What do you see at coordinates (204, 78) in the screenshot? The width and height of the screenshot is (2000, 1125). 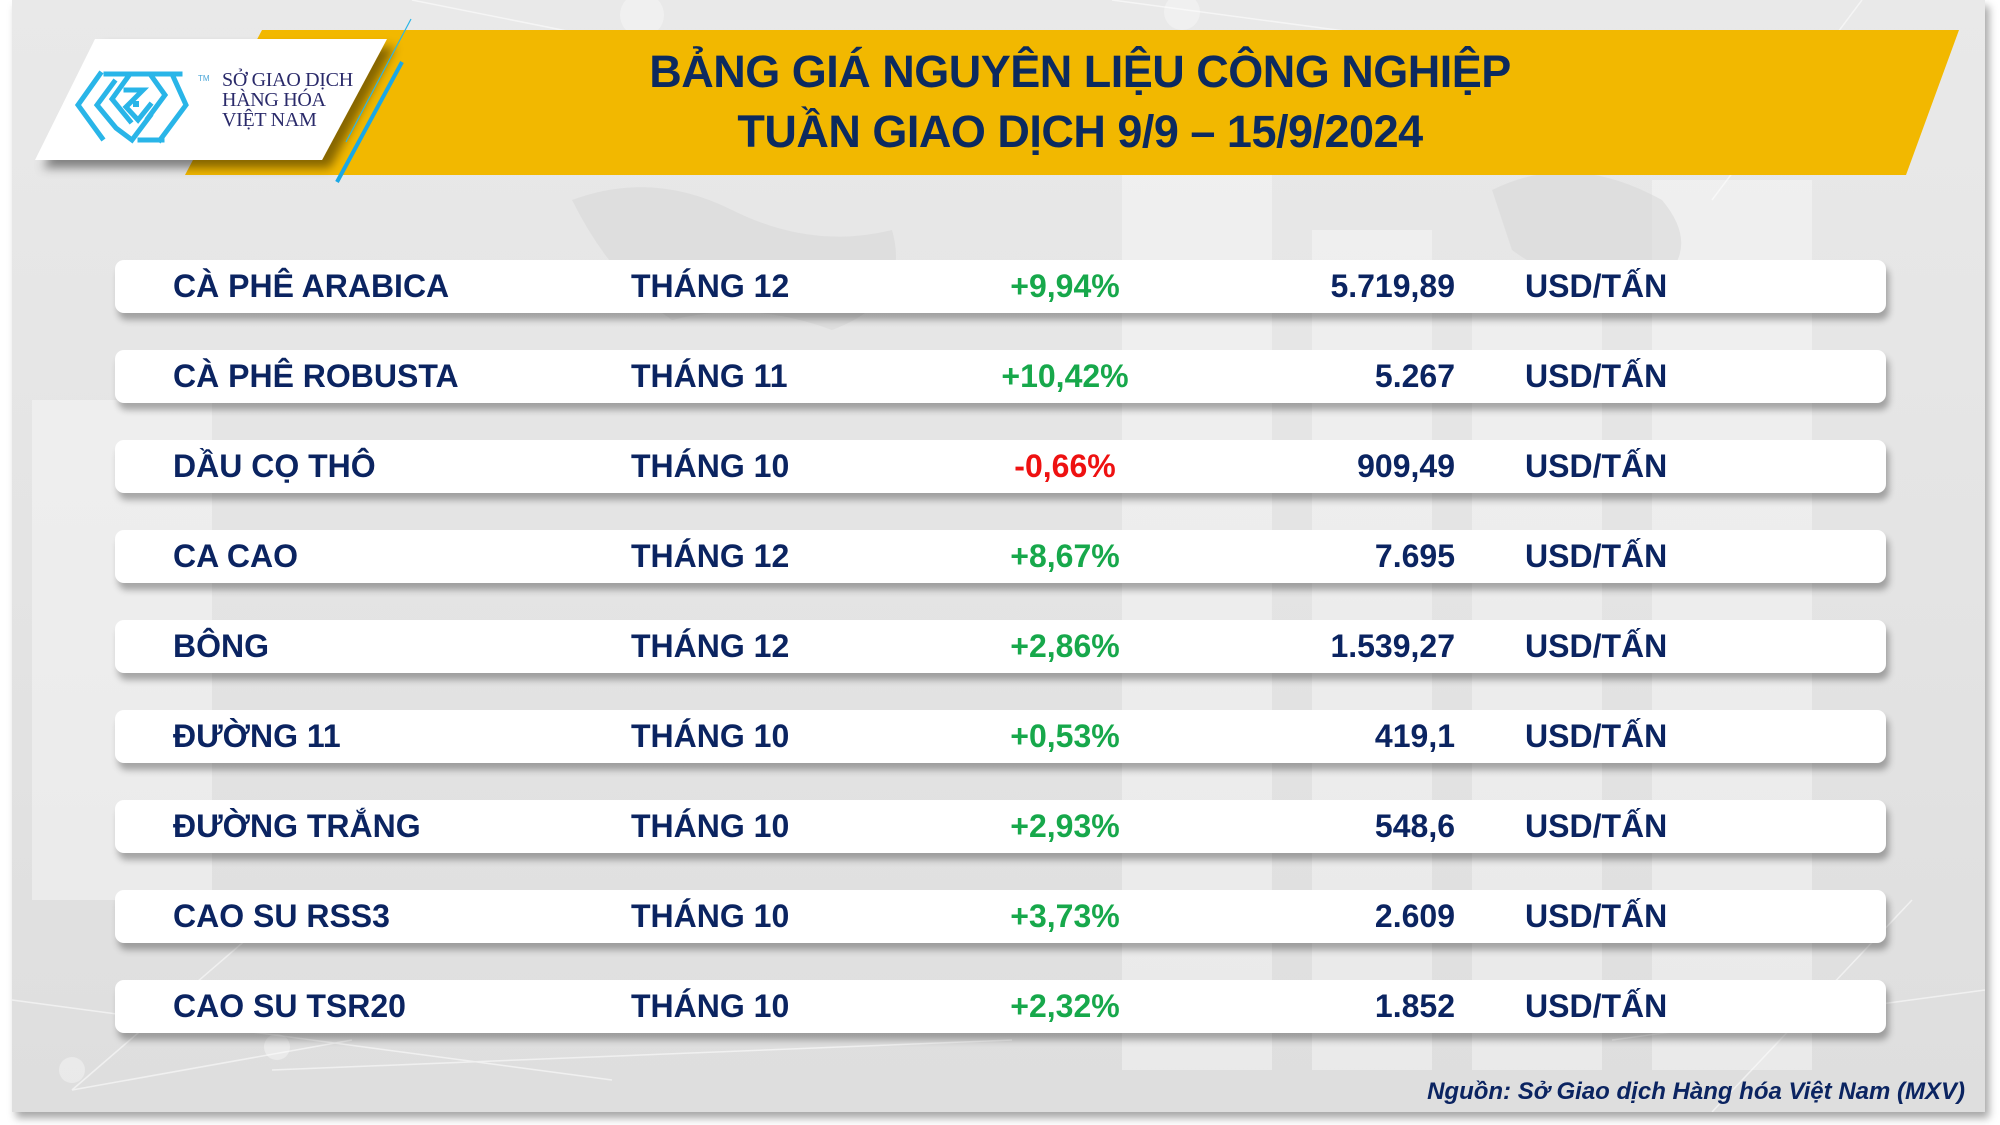 I see `trademark-symbol: TM` at bounding box center [204, 78].